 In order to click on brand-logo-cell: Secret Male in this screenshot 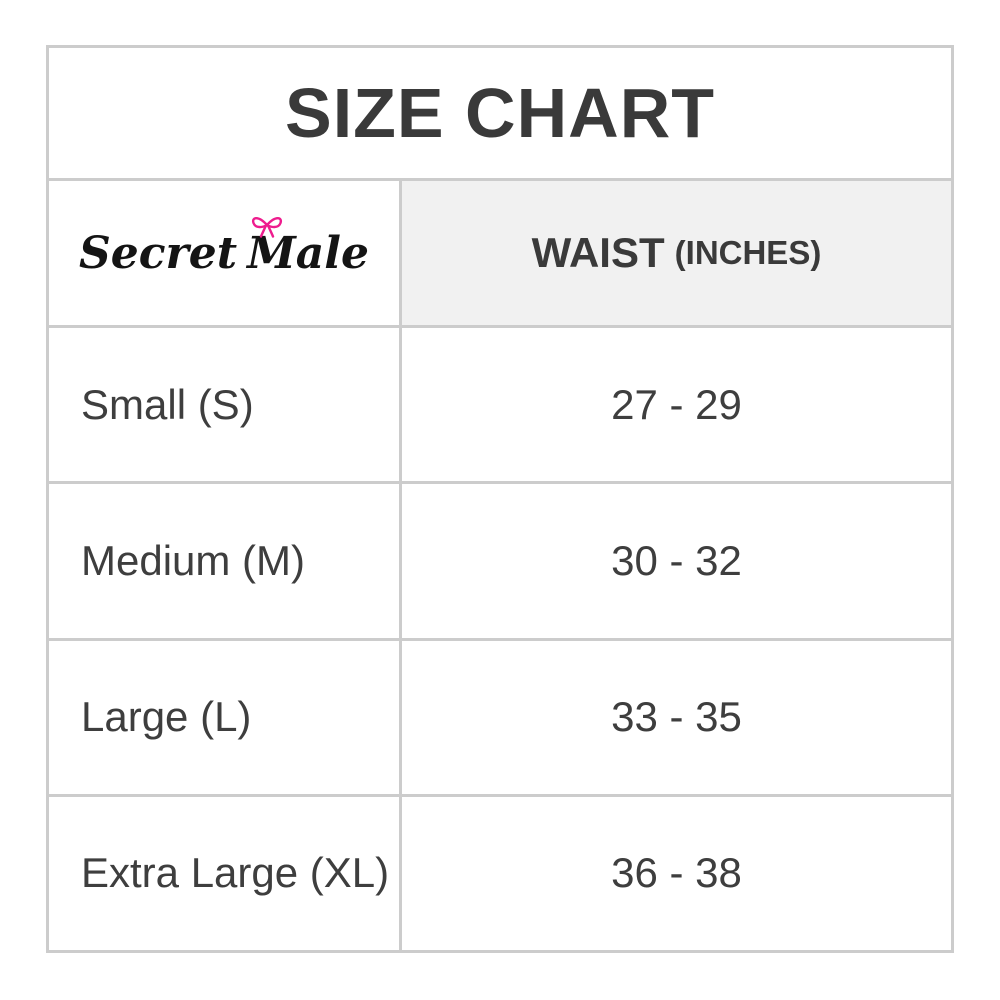, I will do `click(224, 253)`.